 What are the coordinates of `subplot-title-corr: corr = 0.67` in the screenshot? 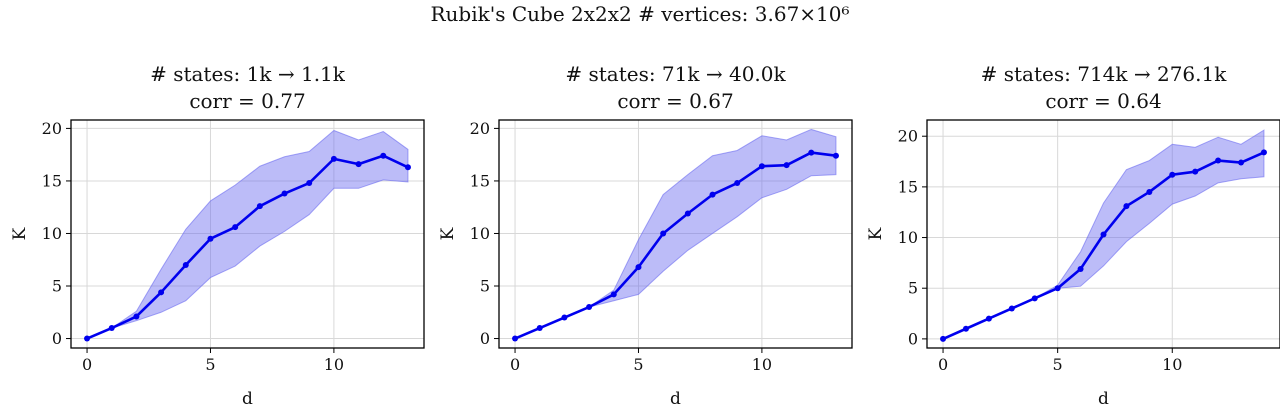 It's located at (675, 101).